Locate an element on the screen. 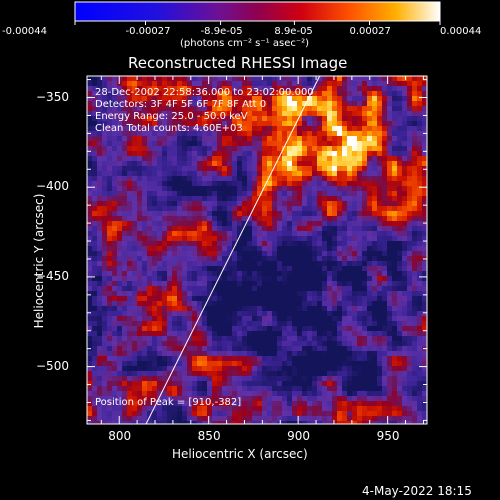 The width and height of the screenshot is (500, 500). chart-title: Reconstructed RHESSI Image is located at coordinates (238, 63).